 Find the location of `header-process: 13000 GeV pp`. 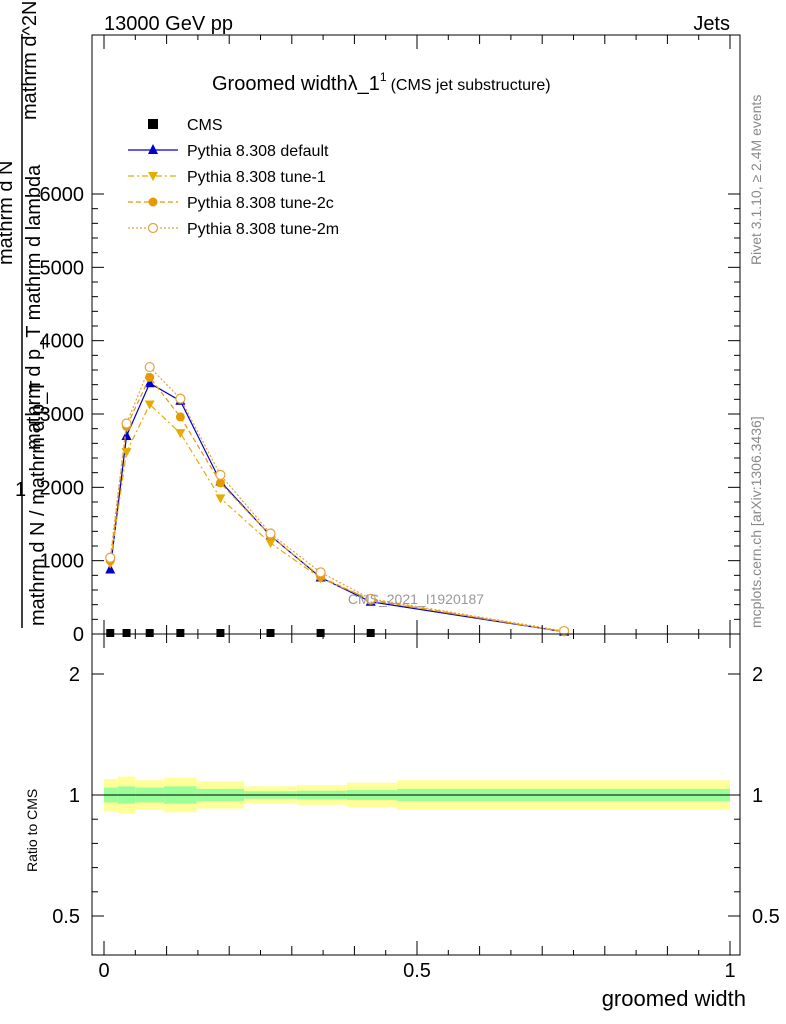

header-process: 13000 GeV pp is located at coordinates (168, 24).